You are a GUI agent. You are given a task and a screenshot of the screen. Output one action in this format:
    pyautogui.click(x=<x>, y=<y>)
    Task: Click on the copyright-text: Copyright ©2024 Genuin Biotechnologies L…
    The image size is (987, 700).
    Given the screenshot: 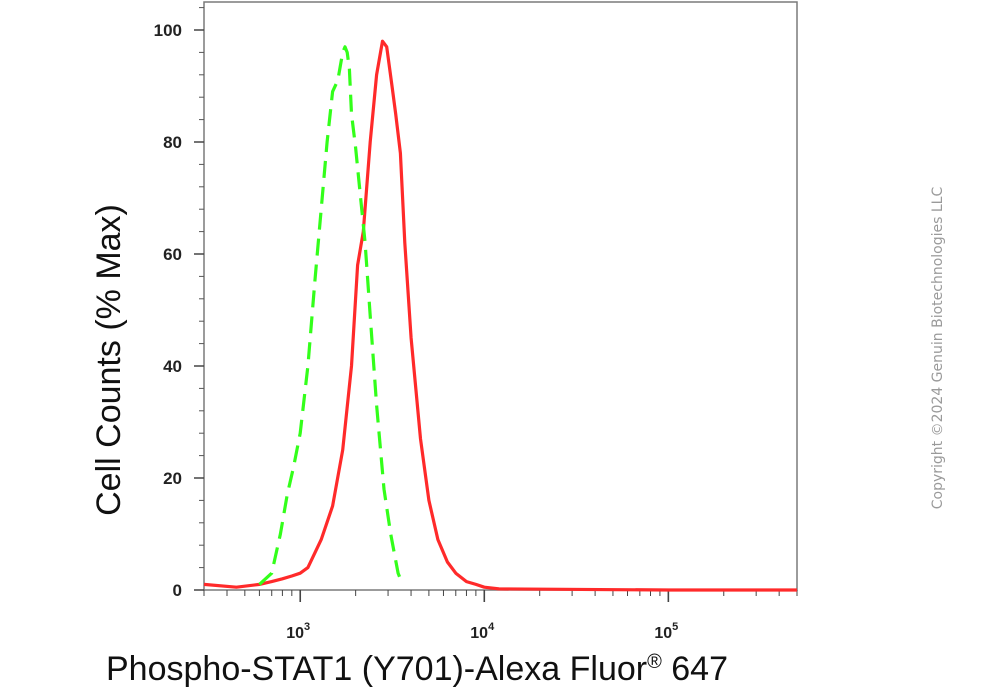 What is the action you would take?
    pyautogui.click(x=938, y=348)
    